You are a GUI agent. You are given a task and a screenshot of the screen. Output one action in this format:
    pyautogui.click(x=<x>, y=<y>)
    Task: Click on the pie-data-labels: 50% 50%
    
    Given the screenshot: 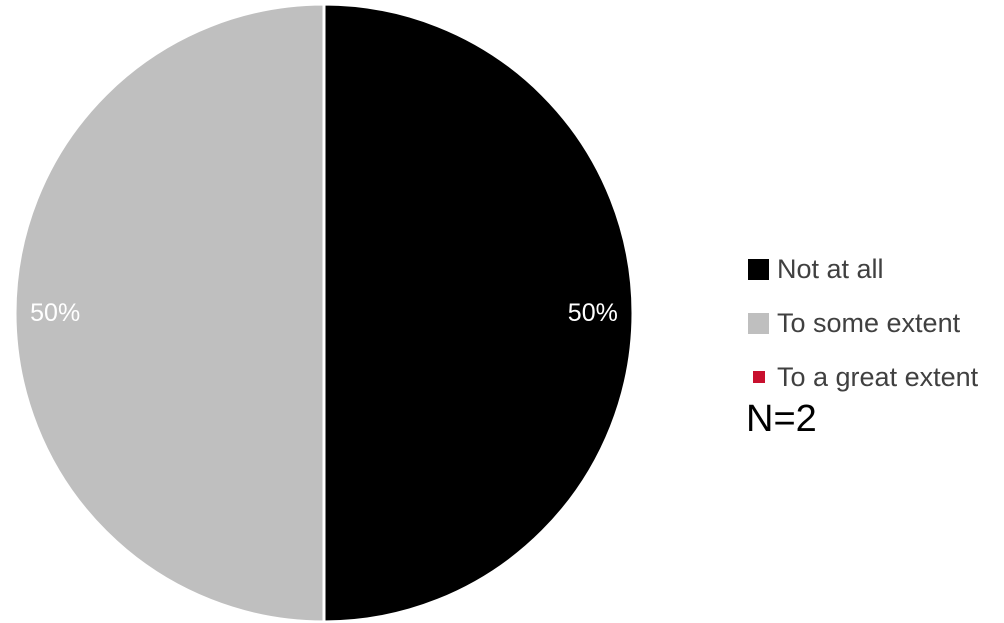 What is the action you would take?
    pyautogui.click(x=324, y=313)
    